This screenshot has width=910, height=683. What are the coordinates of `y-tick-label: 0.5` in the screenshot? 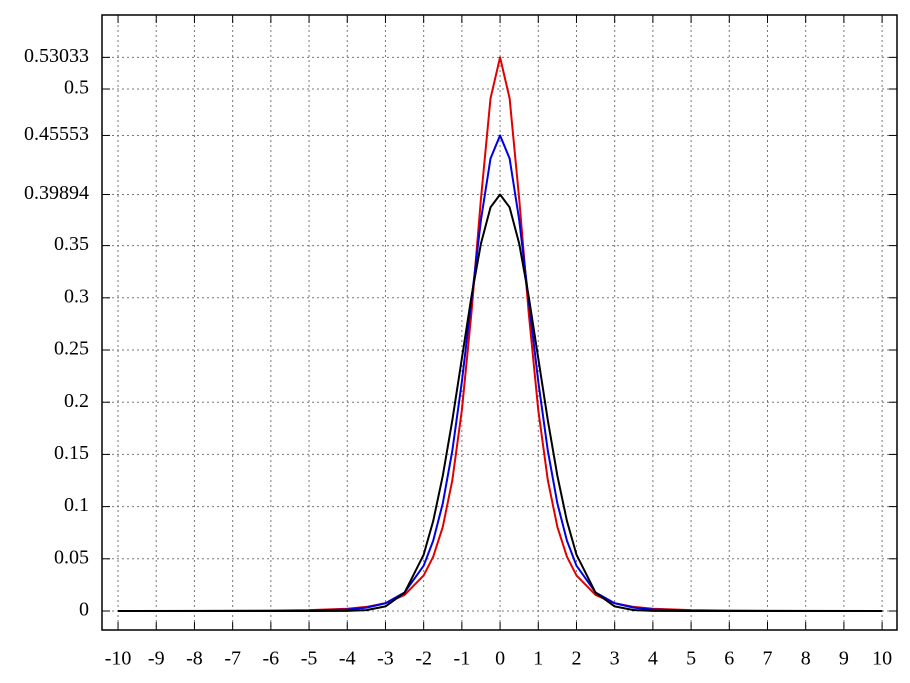 It's located at (76, 88).